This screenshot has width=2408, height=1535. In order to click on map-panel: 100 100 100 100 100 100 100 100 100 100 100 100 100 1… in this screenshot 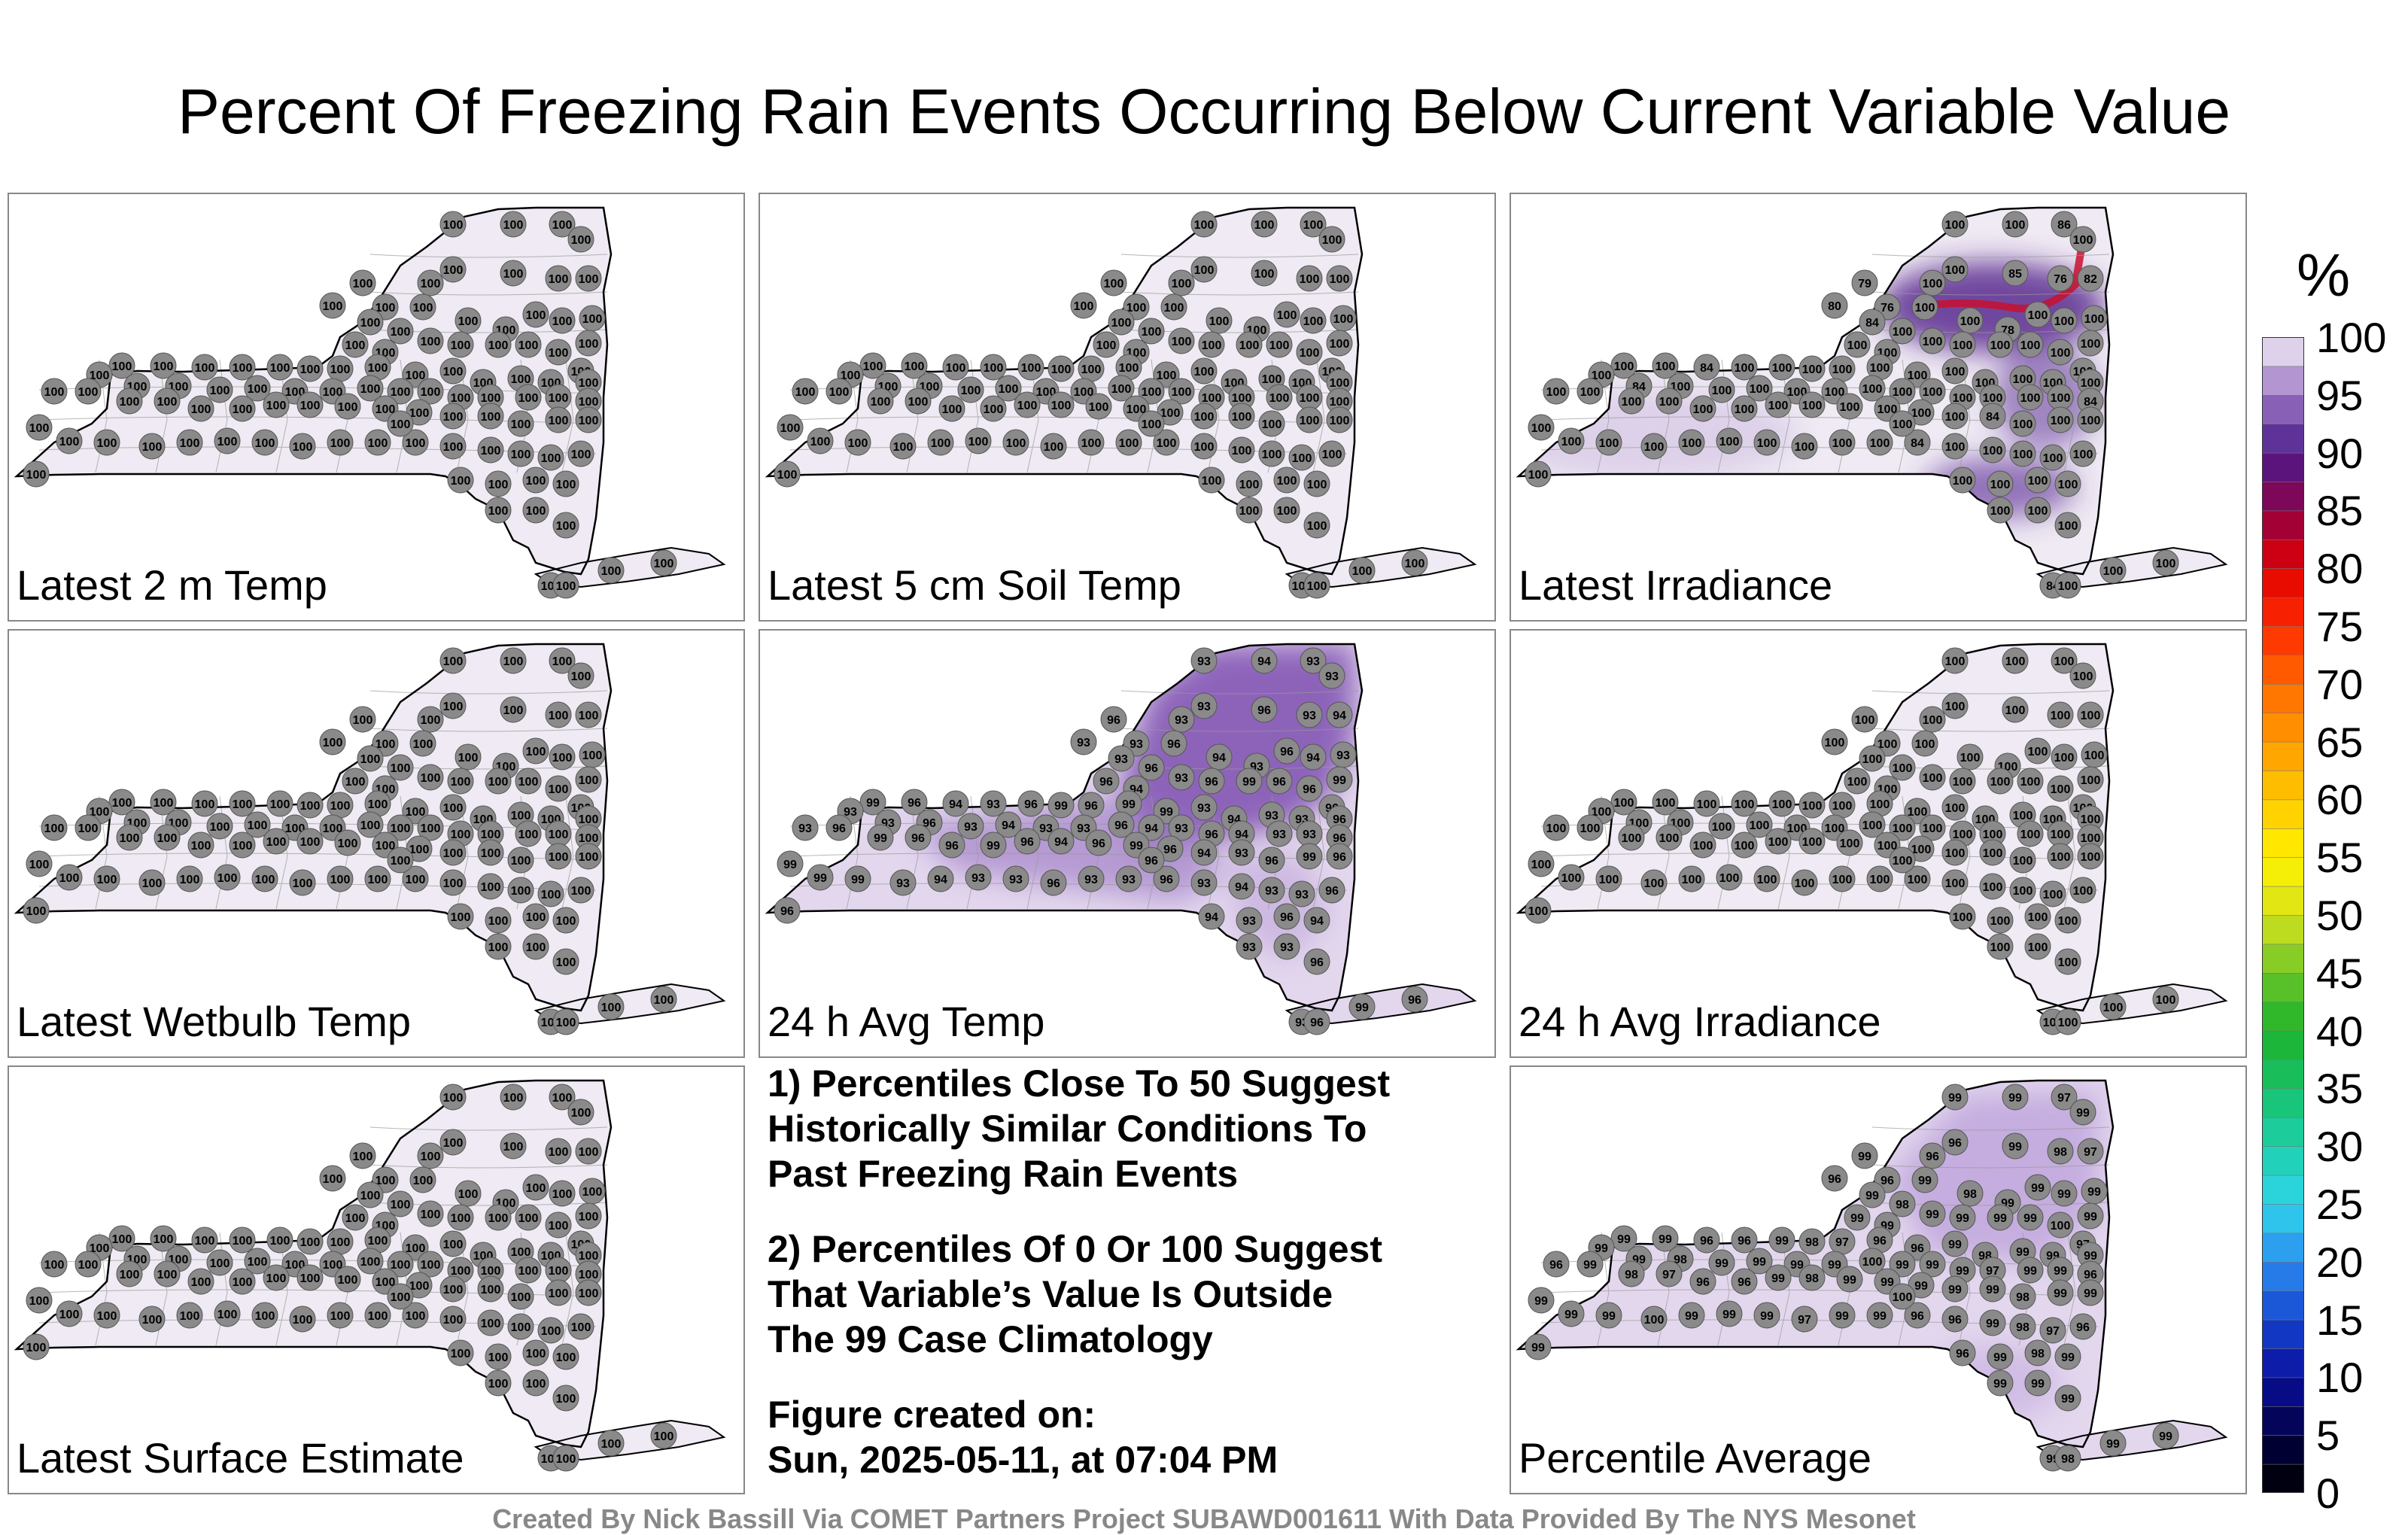, I will do `click(376, 1279)`.